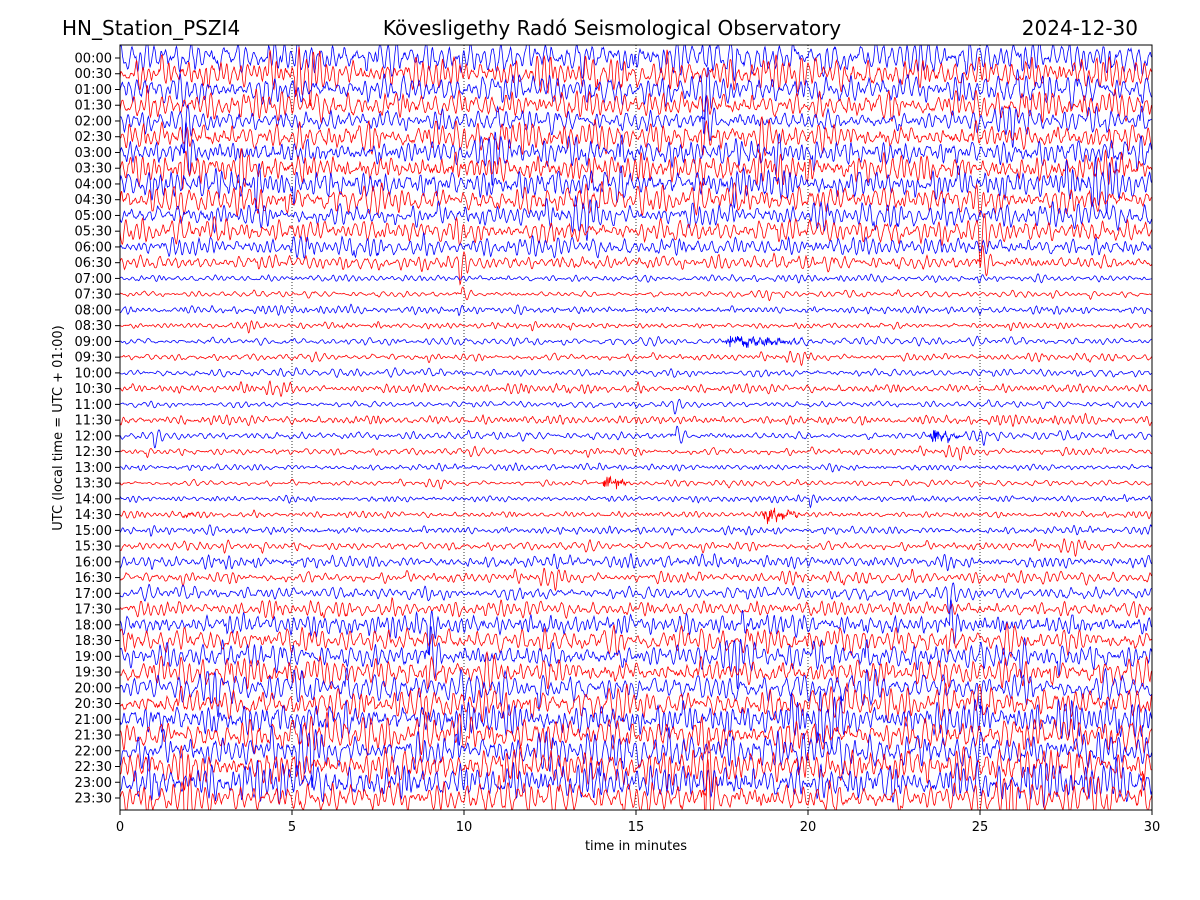  Describe the element at coordinates (93, 594) in the screenshot. I see `y-tick-label: 17:00` at that location.